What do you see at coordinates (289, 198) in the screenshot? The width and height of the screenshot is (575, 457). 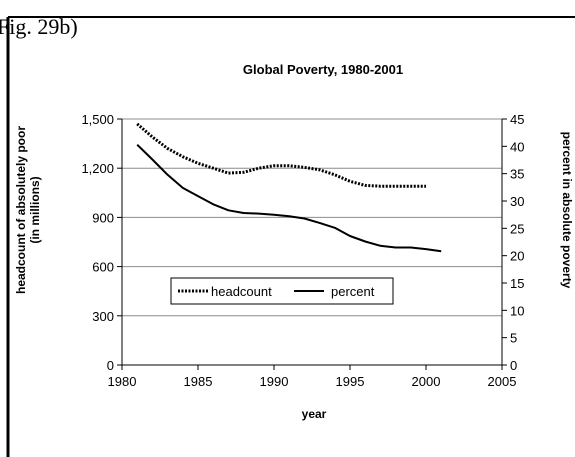 I see `series-line-percent` at bounding box center [289, 198].